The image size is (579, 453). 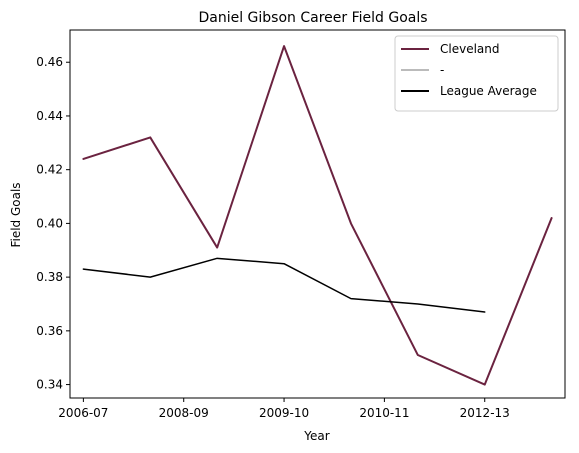 I want to click on y-tick-label: 0.40, so click(x=49, y=223).